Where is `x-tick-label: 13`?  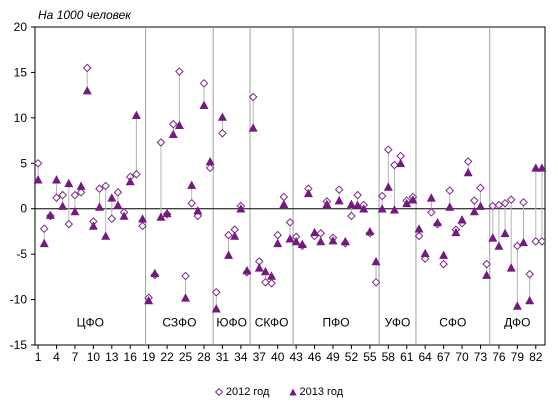
x-tick-label: 13 is located at coordinates (112, 357).